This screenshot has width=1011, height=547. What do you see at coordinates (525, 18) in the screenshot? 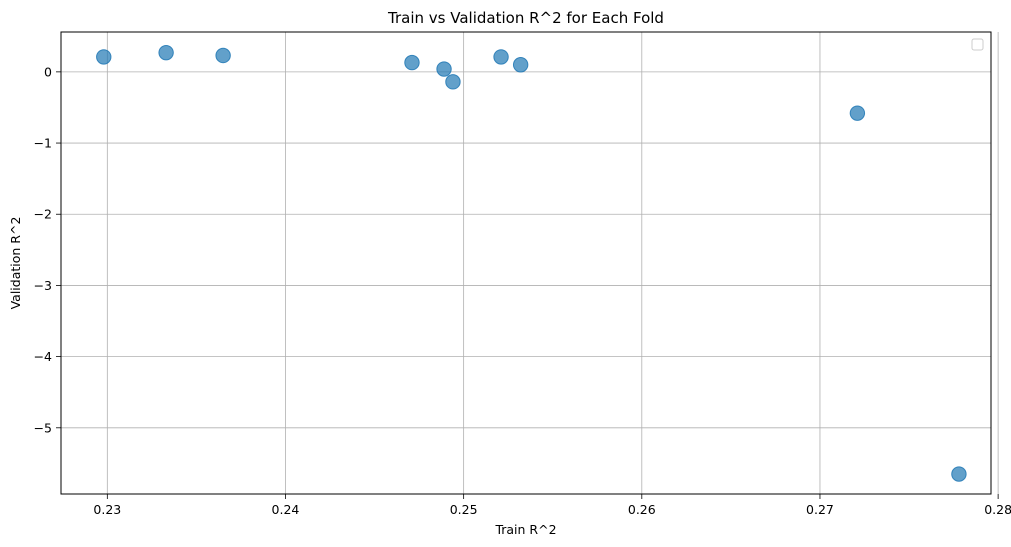
I see `chart-title: Train vs Validation R^2 for Each Fold` at bounding box center [525, 18].